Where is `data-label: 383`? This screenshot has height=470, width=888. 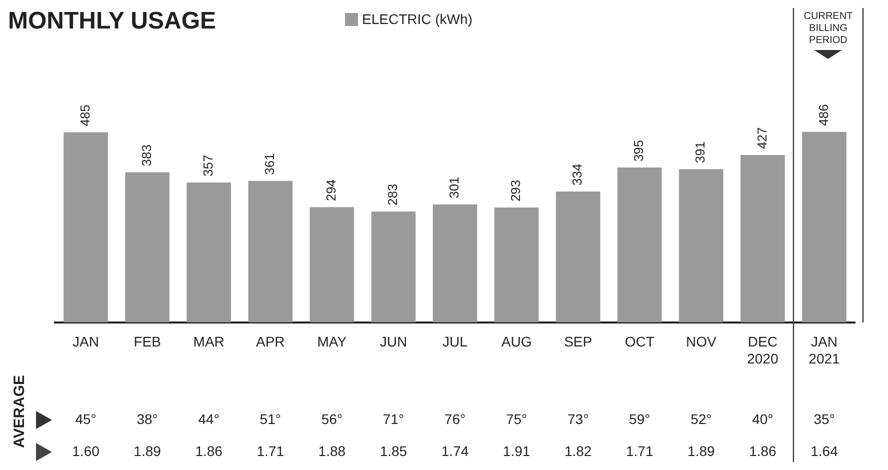 data-label: 383 is located at coordinates (146, 155).